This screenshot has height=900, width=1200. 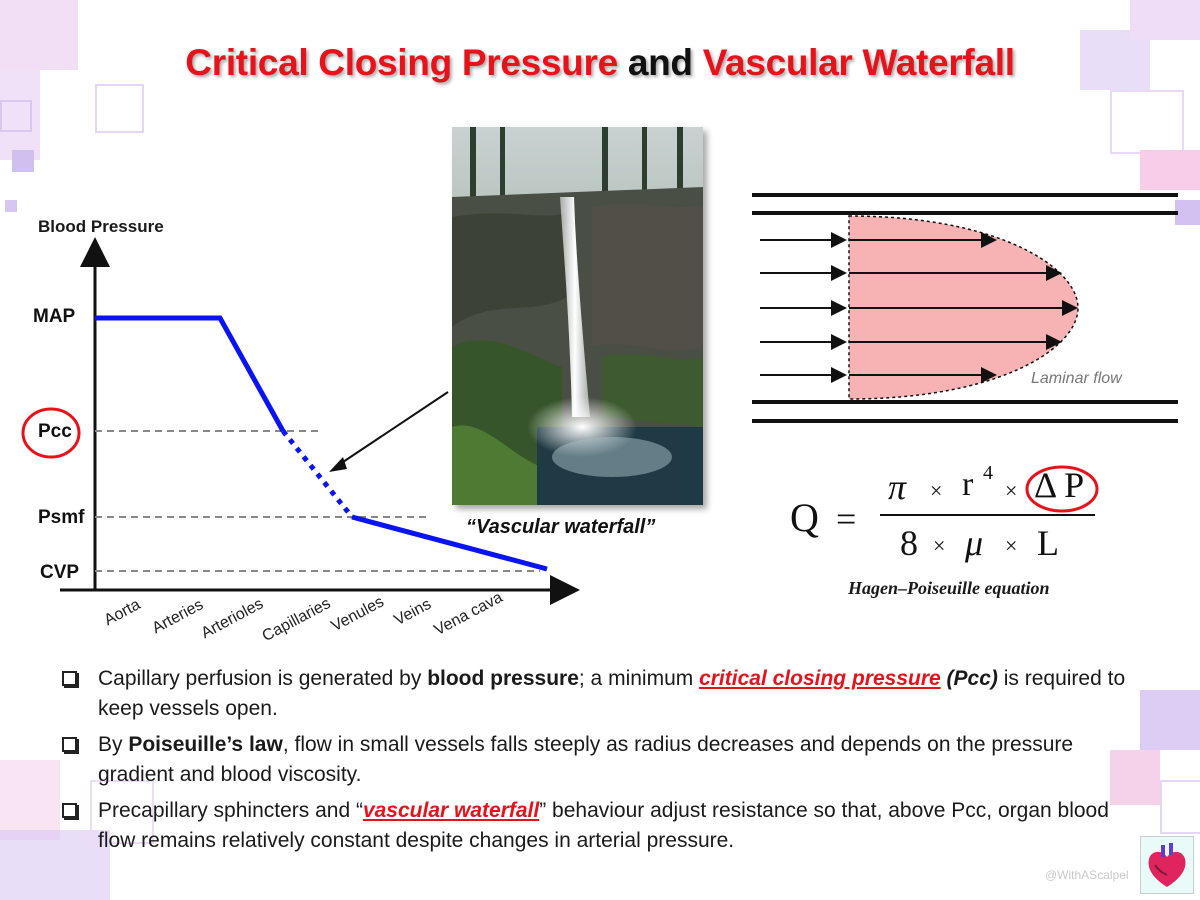 What do you see at coordinates (1048, 543) in the screenshot?
I see `equation-length: L` at bounding box center [1048, 543].